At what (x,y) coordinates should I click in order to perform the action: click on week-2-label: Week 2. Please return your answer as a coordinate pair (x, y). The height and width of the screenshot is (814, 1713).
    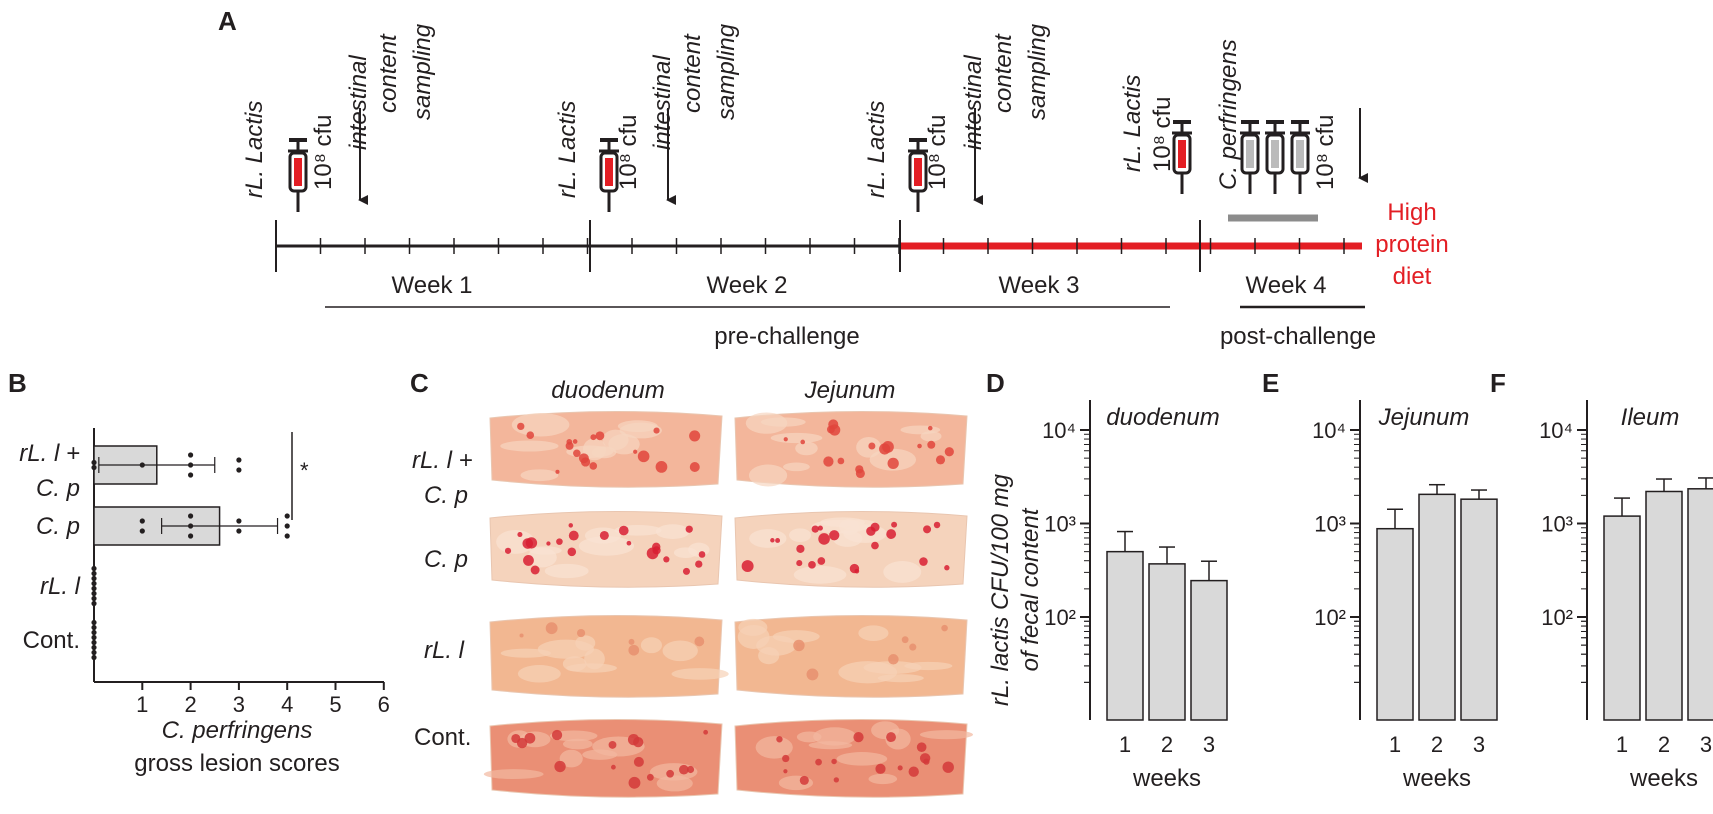
    Looking at the image, I should click on (747, 285).